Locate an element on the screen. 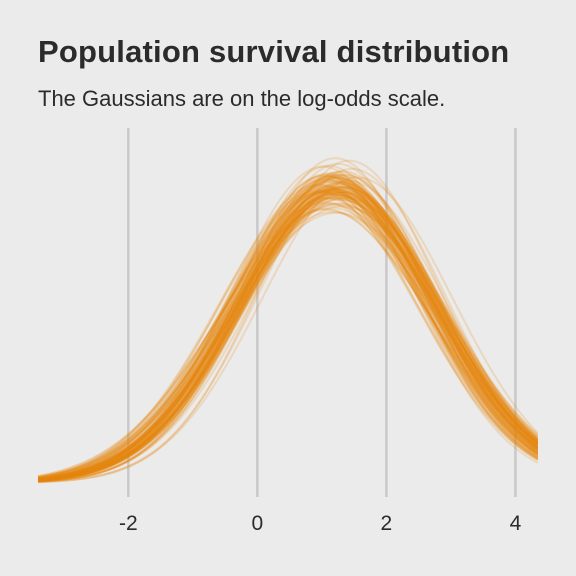 The image size is (576, 576). x-axis-tick-labels: -2 0 2 4 is located at coordinates (320, 523).